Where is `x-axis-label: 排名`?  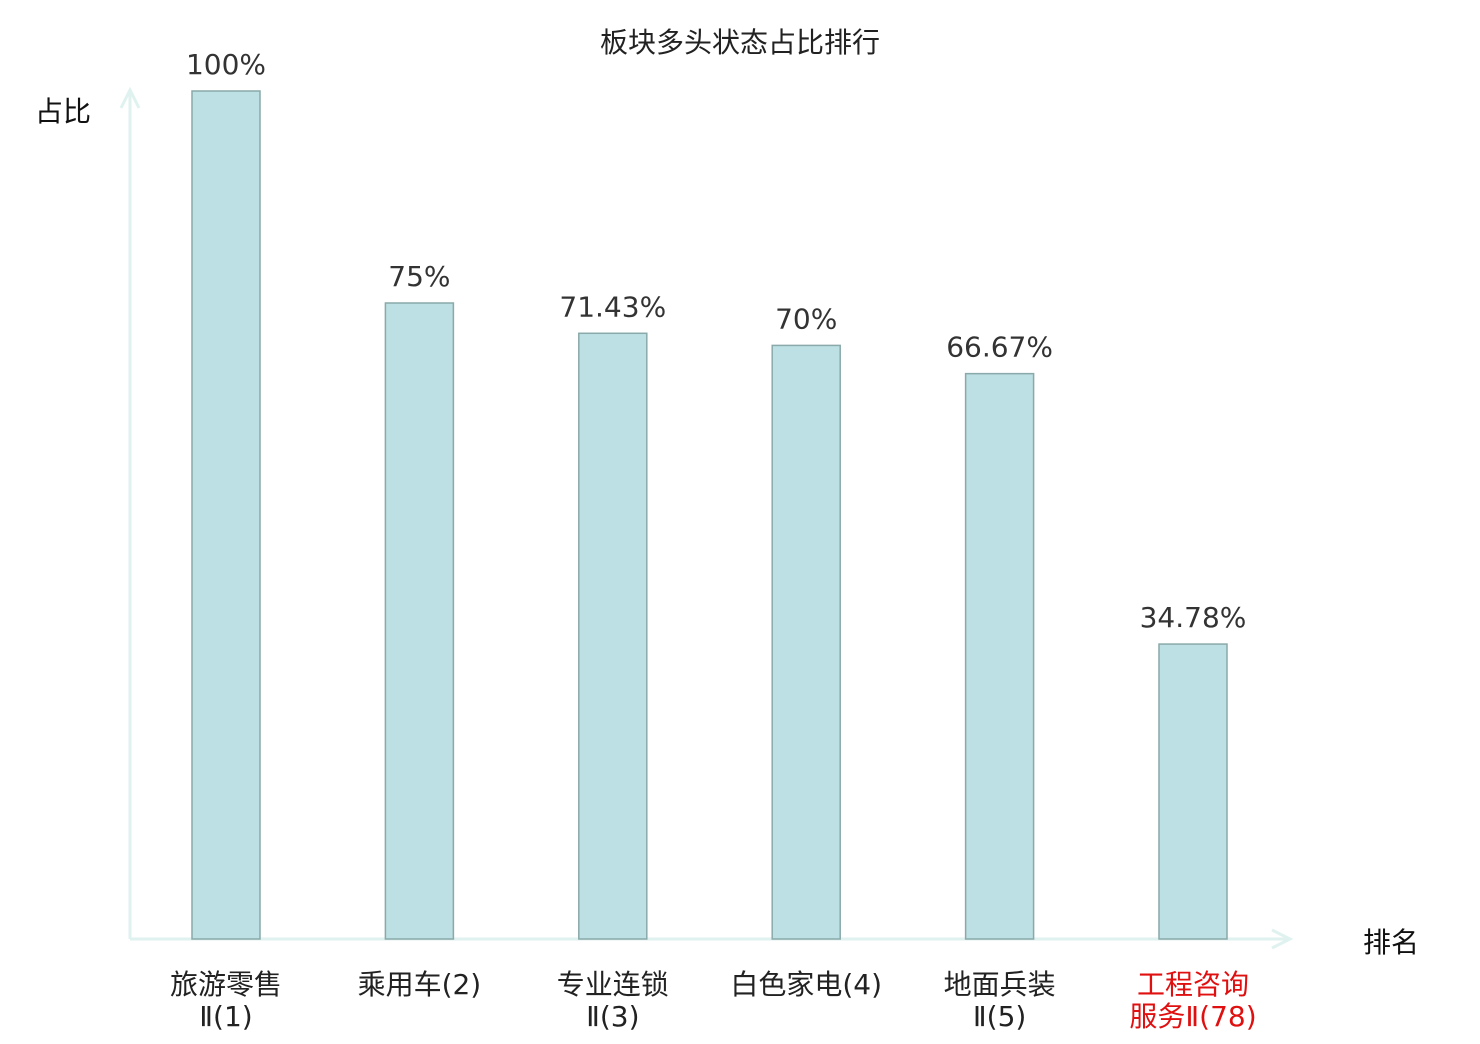
x-axis-label: 排名 is located at coordinates (1391, 942).